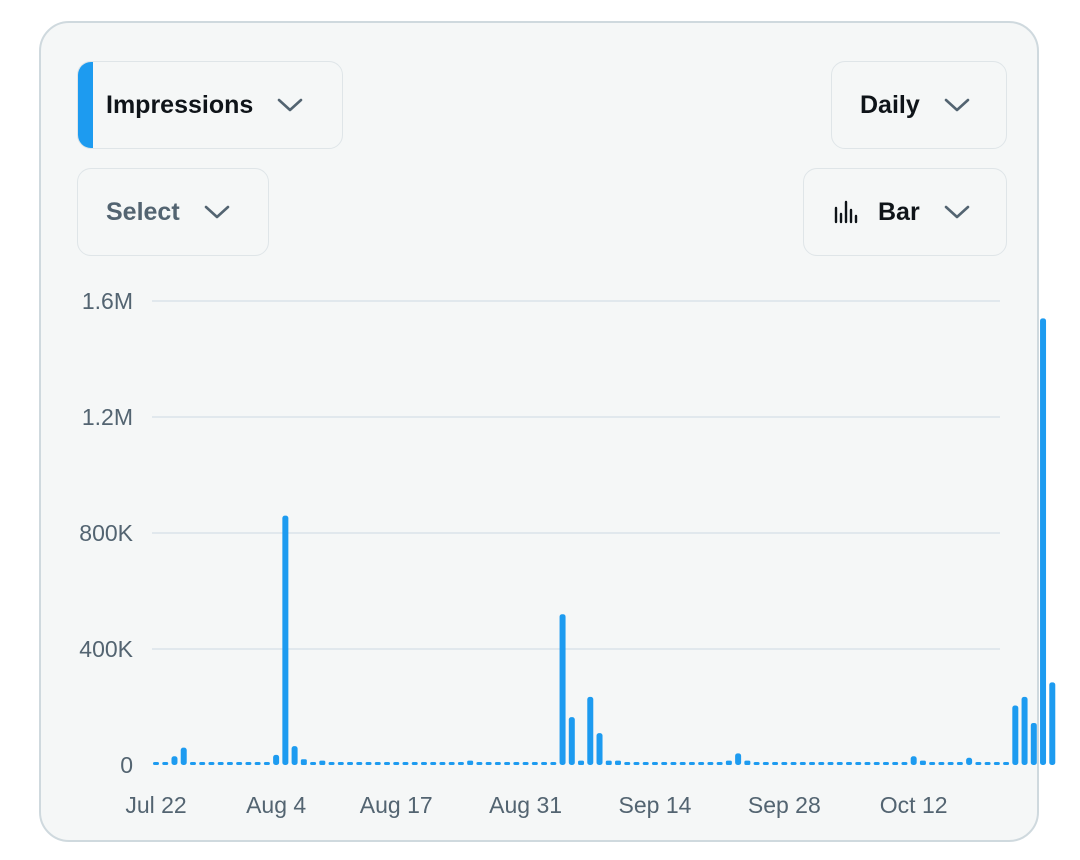  I want to click on chart-type-dropdown: Bar, so click(905, 212).